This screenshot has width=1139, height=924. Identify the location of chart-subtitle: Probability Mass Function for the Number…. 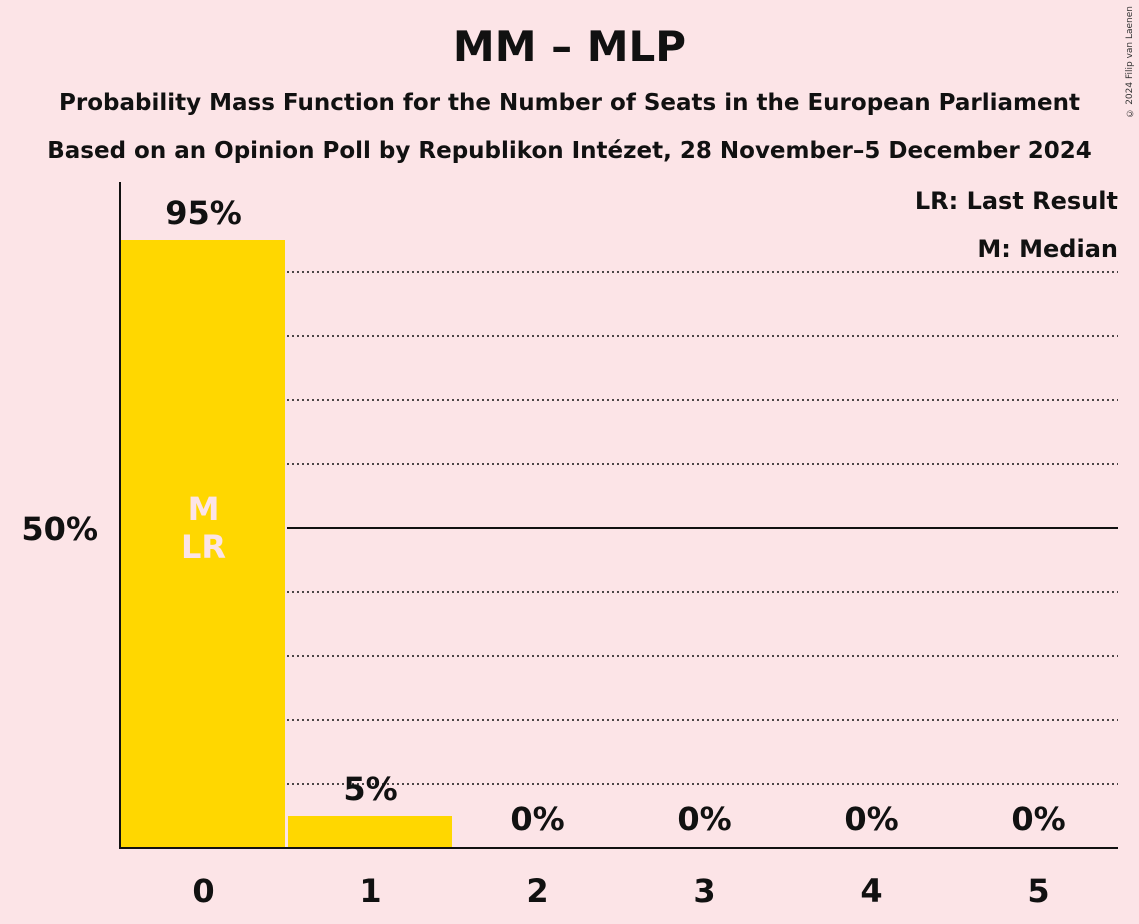
(569, 103).